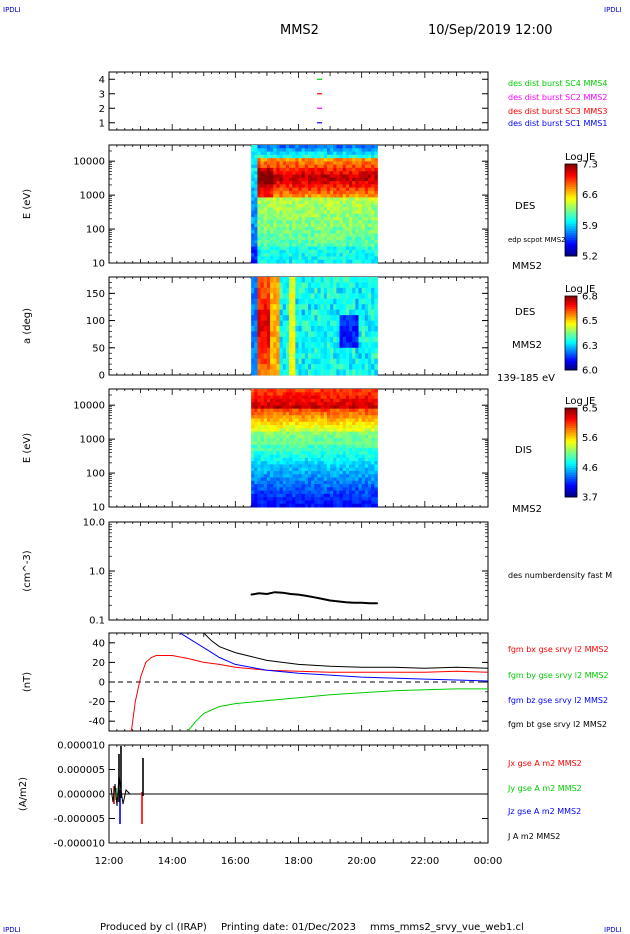  I want to click on des-pitch-right-label: MMS2, so click(527, 345).